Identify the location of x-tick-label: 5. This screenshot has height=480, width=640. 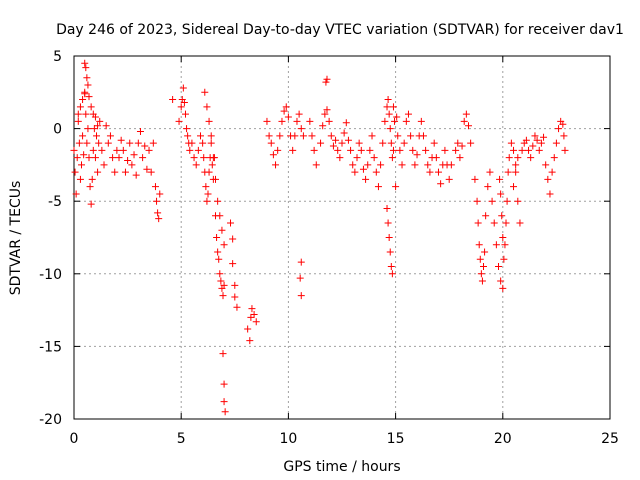
(181, 439).